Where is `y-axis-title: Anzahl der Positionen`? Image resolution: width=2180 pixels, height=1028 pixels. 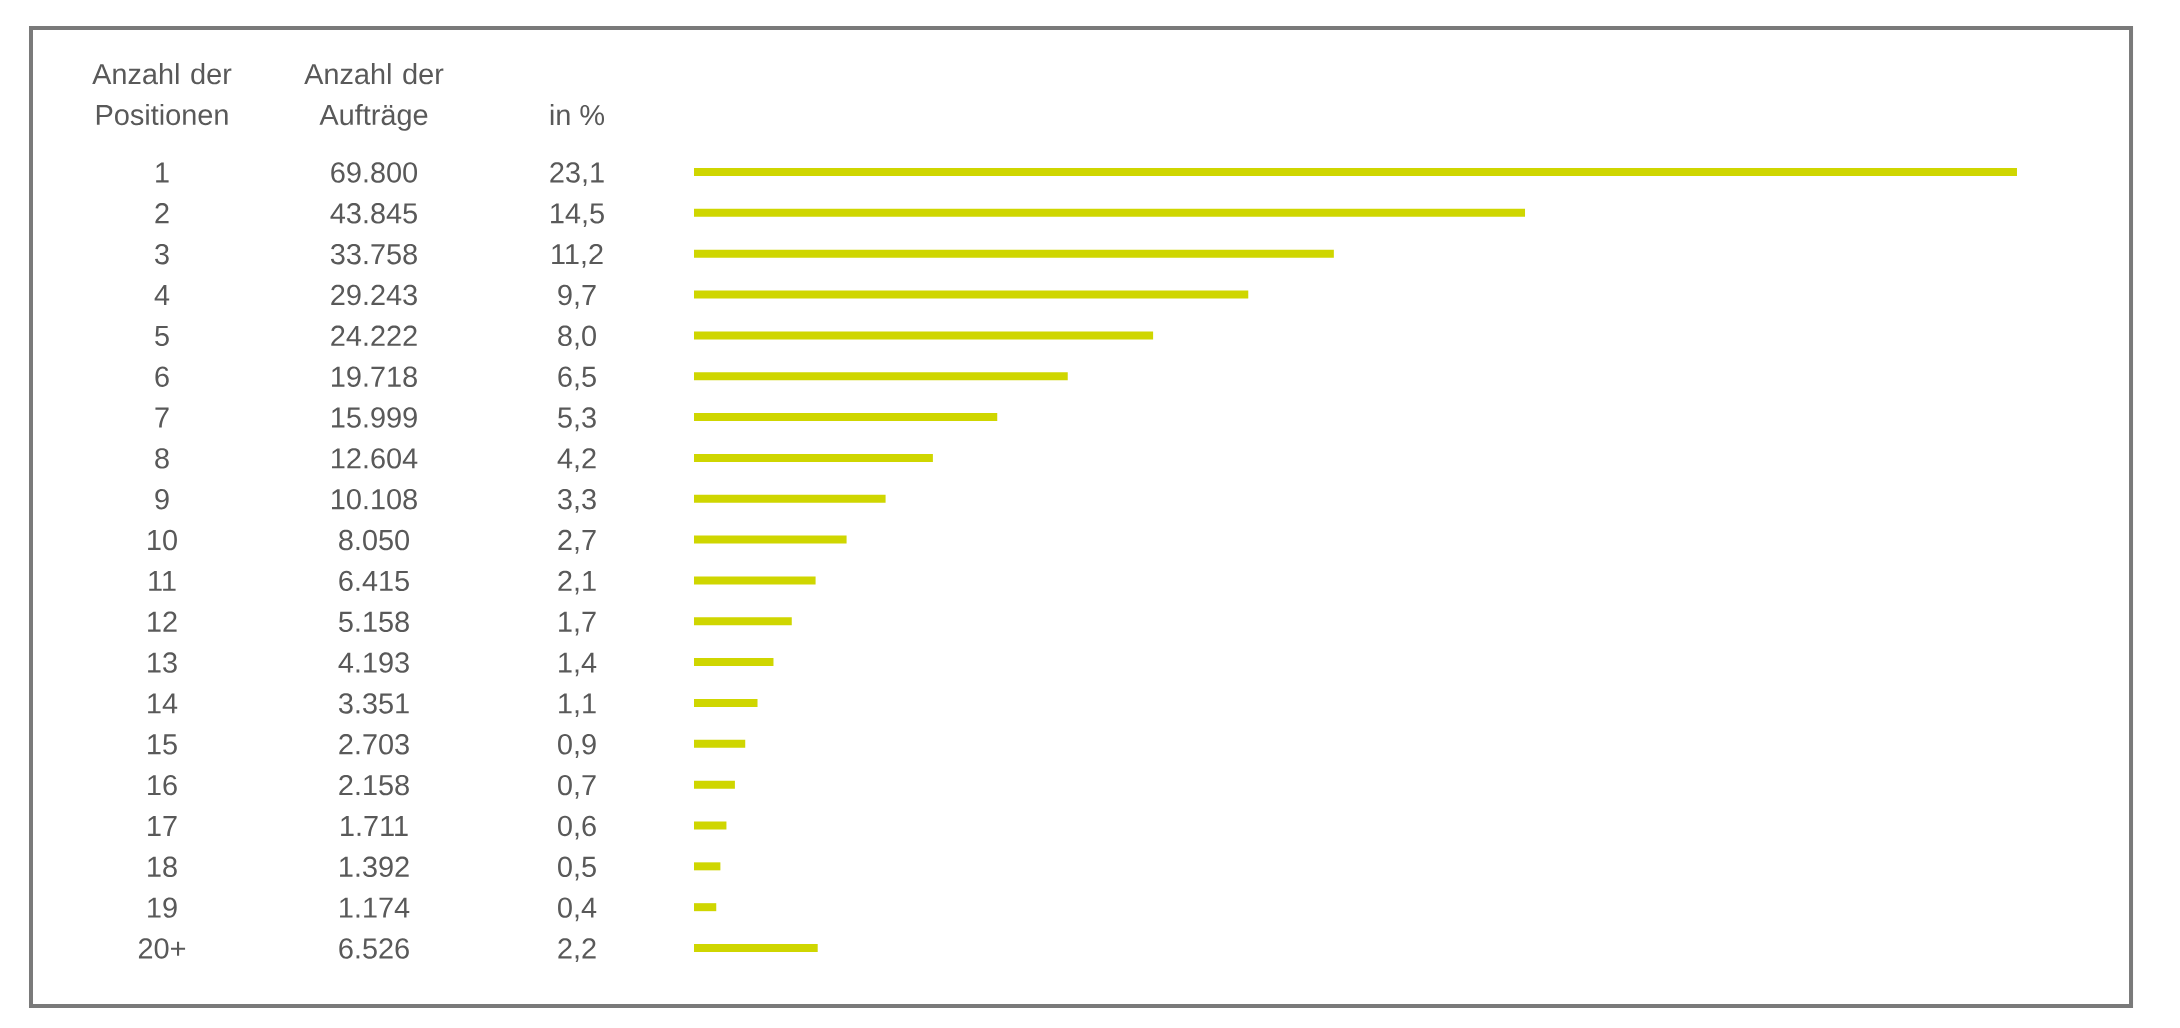 y-axis-title: Anzahl der Positionen is located at coordinates (162, 94).